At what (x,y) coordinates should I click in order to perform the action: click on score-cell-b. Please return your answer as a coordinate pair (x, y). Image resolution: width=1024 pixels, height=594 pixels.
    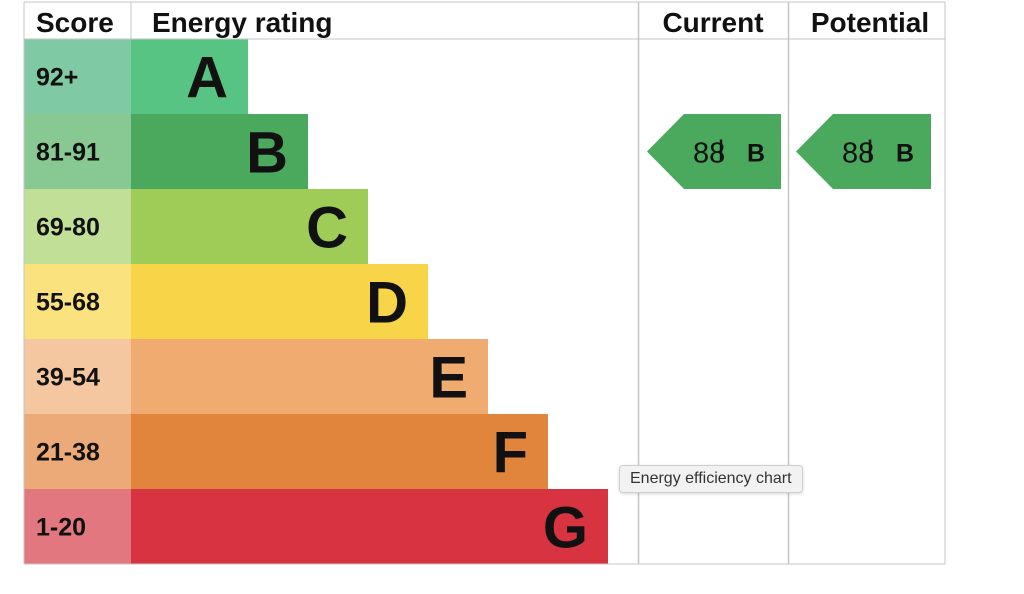
    Looking at the image, I should click on (77, 151).